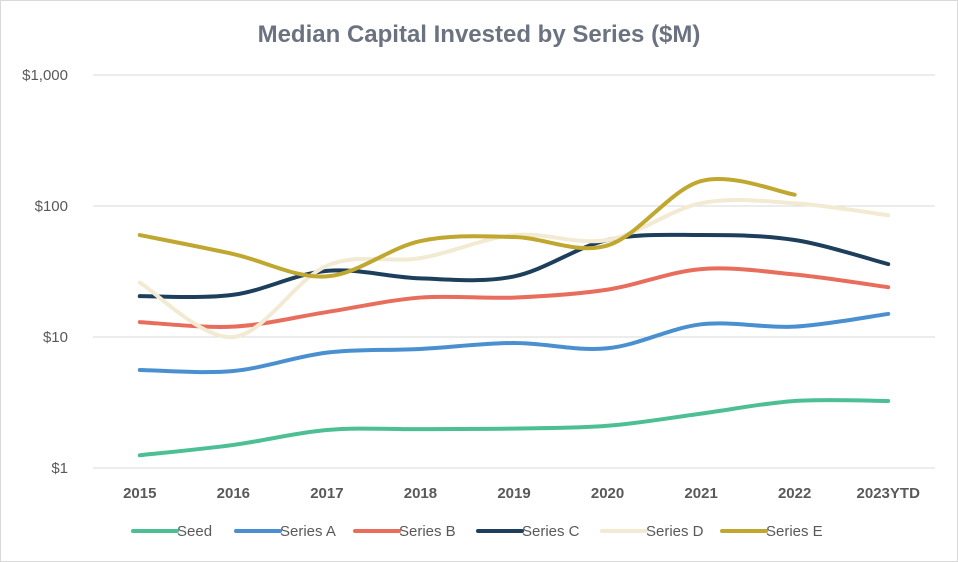 This screenshot has width=958, height=562. Describe the element at coordinates (59, 468) in the screenshot. I see `y-tick-label: $1` at that location.